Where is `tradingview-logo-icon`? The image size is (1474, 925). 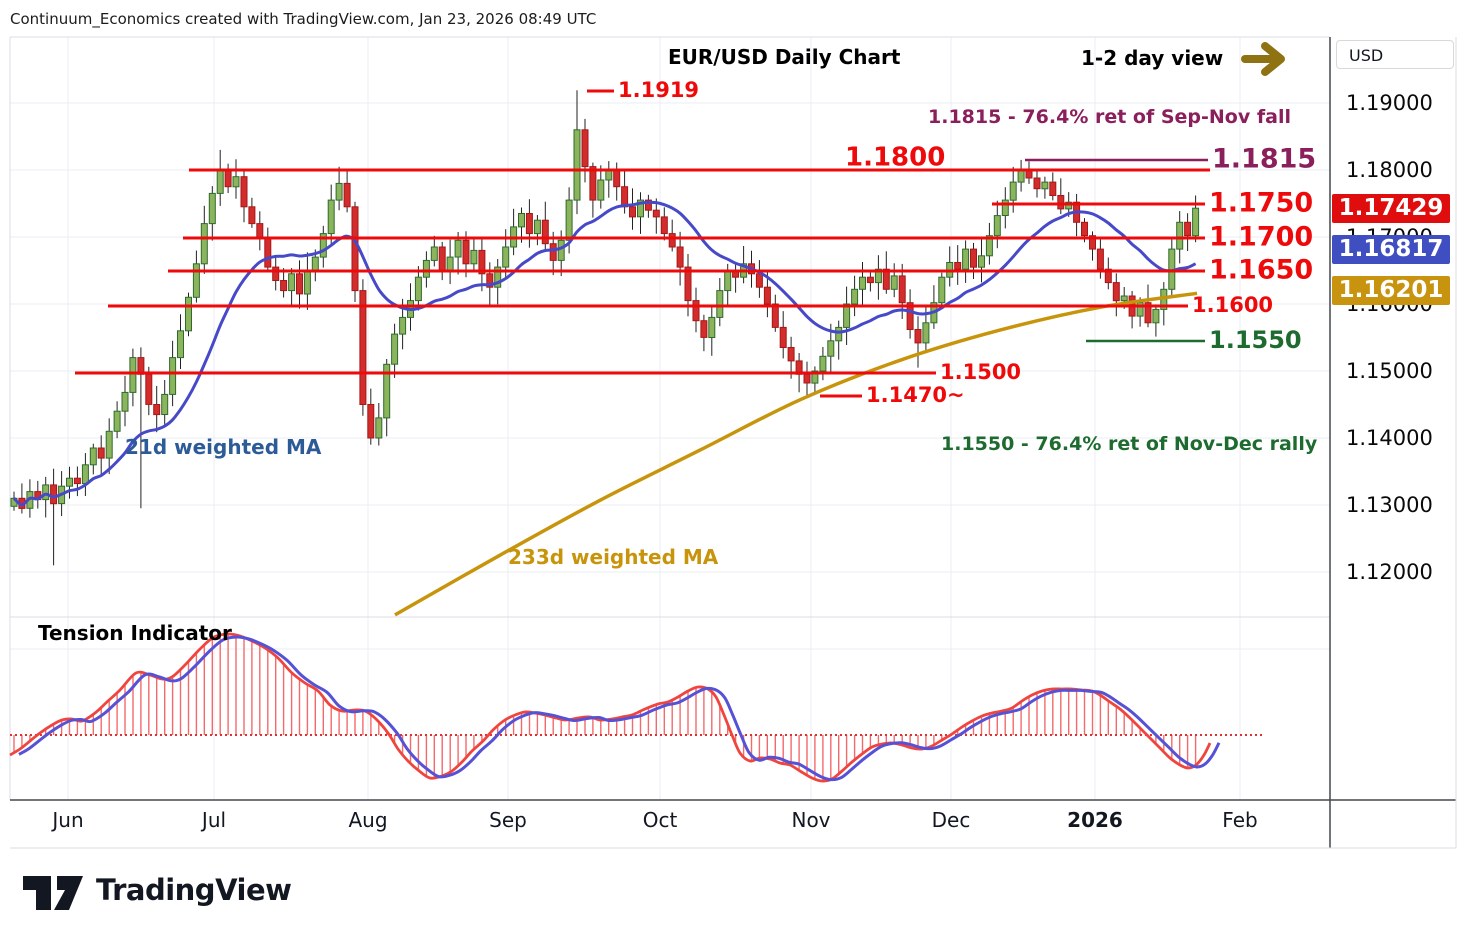
tradingview-logo-icon is located at coordinates (53, 893).